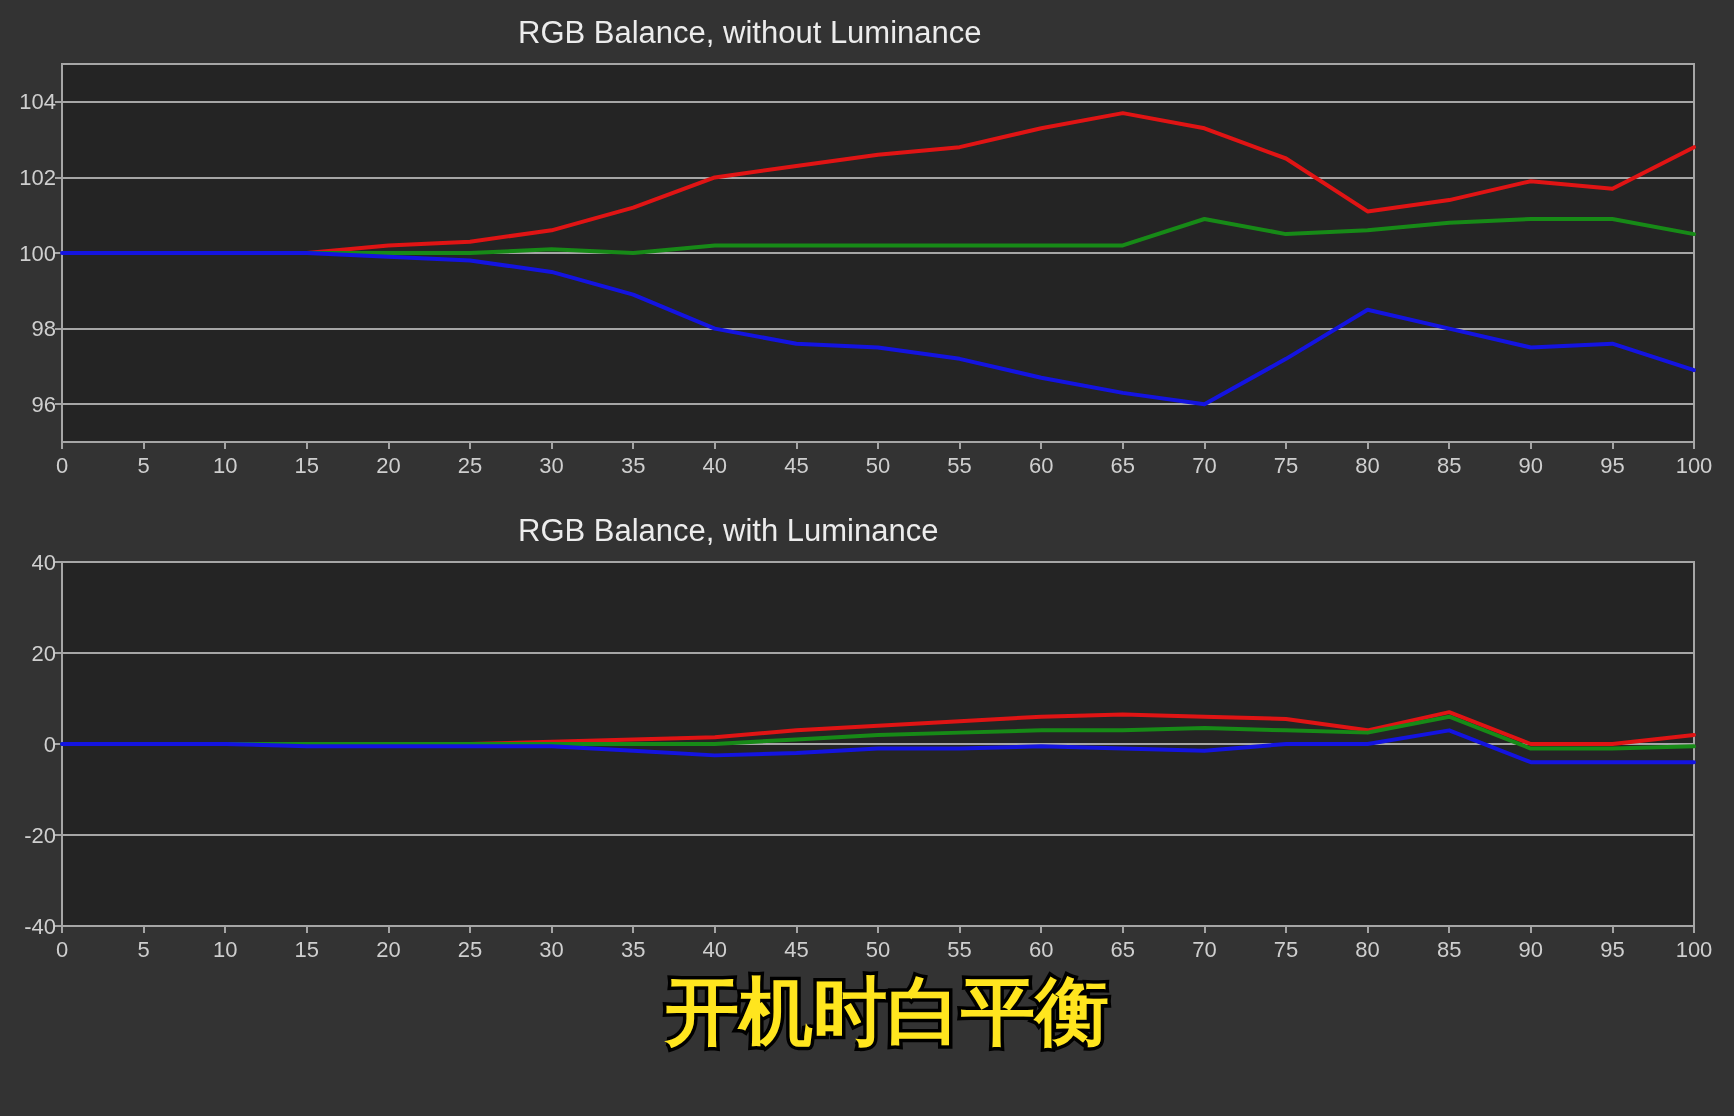 This screenshot has height=1116, width=1734. Describe the element at coordinates (37, 102) in the screenshot. I see `y-tick-label: 104` at that location.